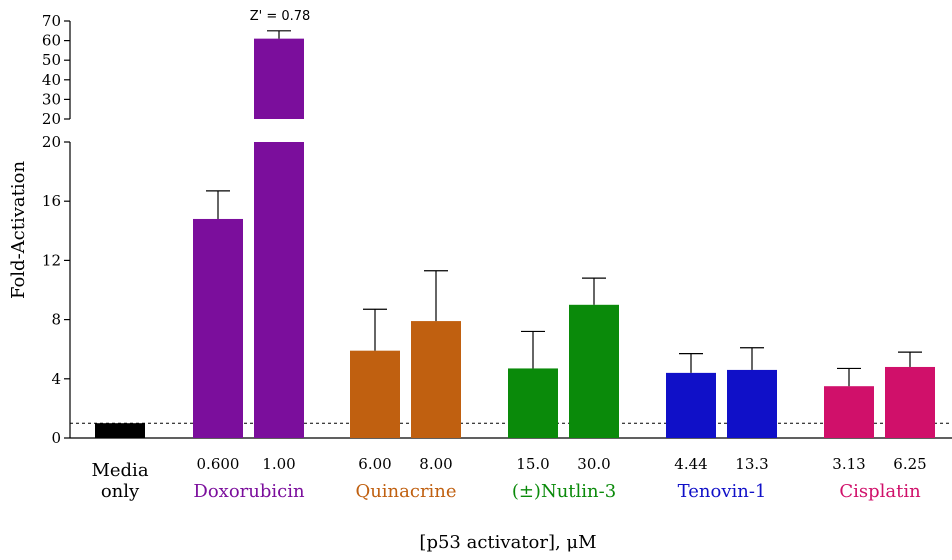  What do you see at coordinates (278, 464) in the screenshot?
I see `x-tick-label: 1.00` at bounding box center [278, 464].